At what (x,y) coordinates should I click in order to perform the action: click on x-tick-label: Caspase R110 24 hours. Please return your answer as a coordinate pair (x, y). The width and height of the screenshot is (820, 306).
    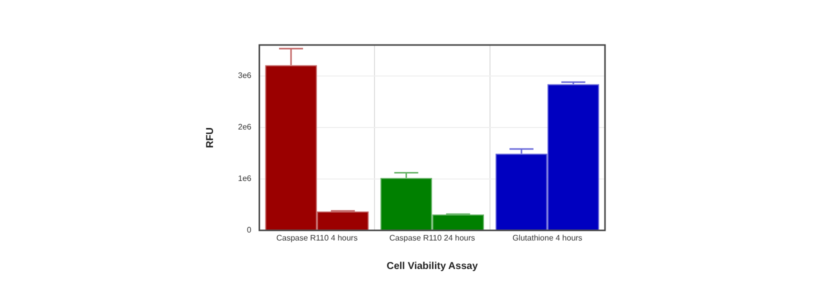
    Looking at the image, I should click on (432, 237).